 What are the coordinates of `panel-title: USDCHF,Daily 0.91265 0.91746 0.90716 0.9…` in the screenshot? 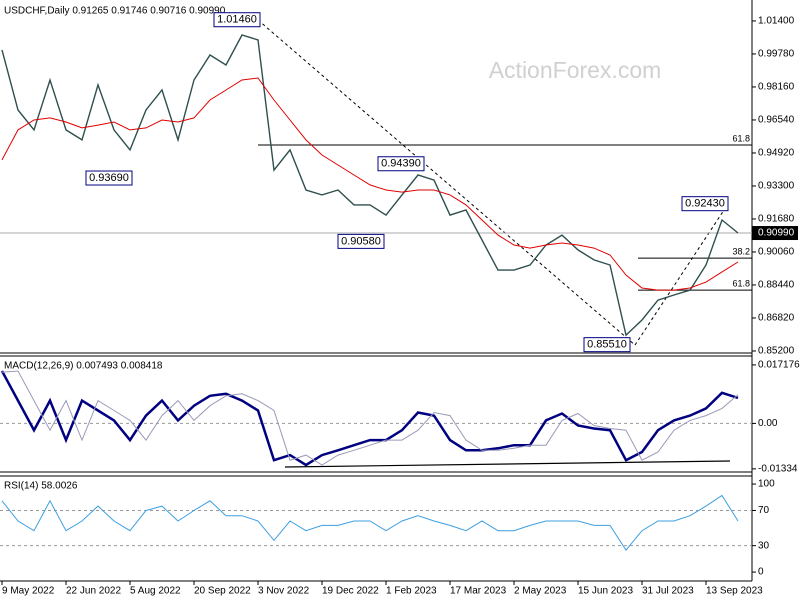 It's located at (115, 11).